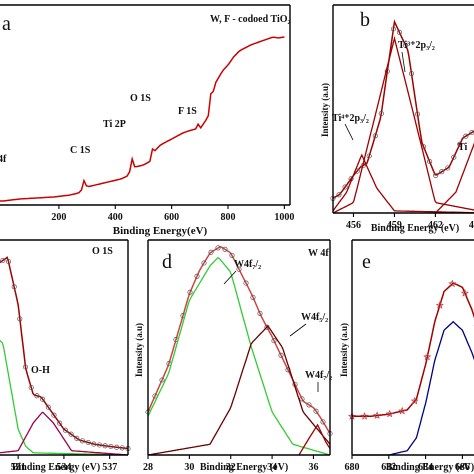 The image size is (474, 474). What do you see at coordinates (115, 217) in the screenshot?
I see `x-tick-label: 400` at bounding box center [115, 217].